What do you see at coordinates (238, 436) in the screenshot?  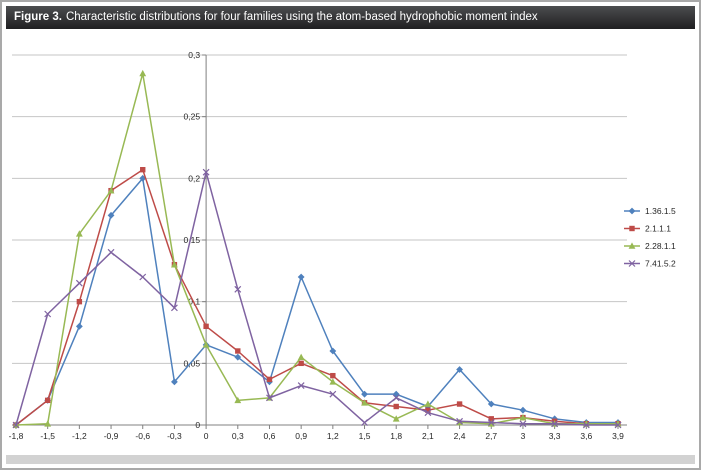 I see `x-tick-label: 0,3` at bounding box center [238, 436].